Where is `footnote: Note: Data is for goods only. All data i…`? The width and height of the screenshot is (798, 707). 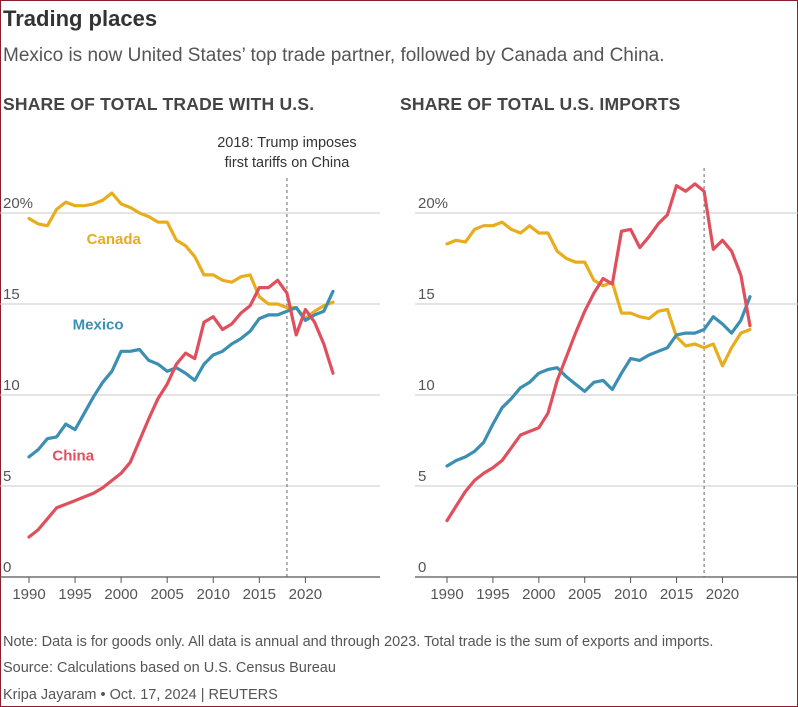 footnote: Note: Data is for goods only. All data i… is located at coordinates (358, 642).